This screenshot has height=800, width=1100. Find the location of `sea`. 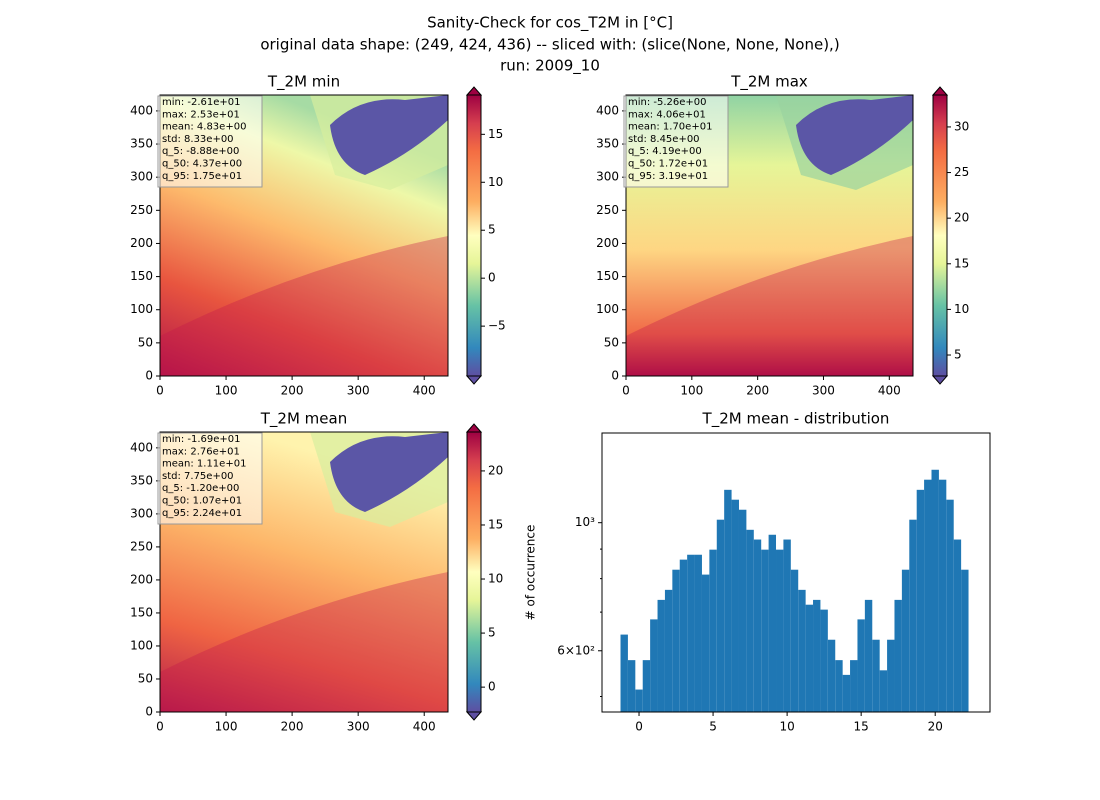

sea is located at coordinates (769, 306).